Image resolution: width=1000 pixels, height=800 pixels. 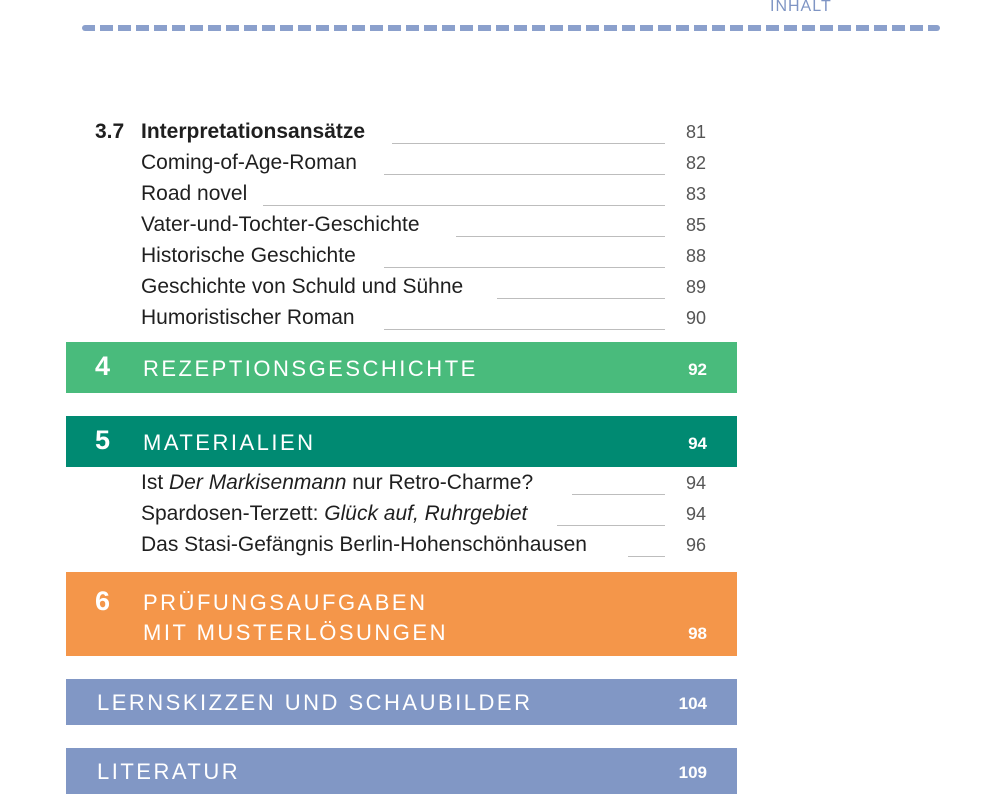 I want to click on chapter-title: LITERATUR, so click(x=169, y=771).